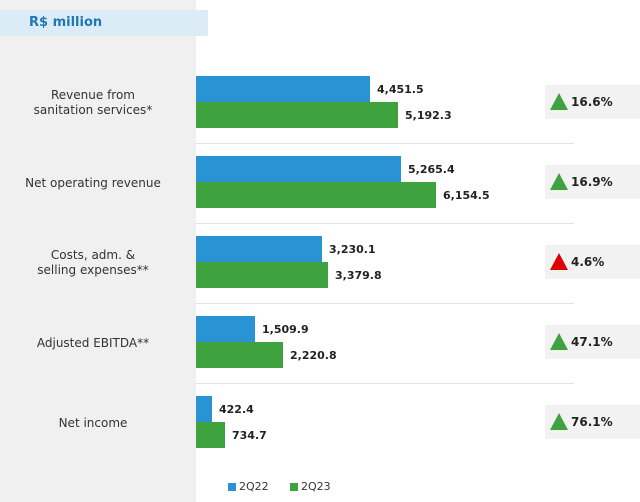 The height and width of the screenshot is (502, 640). Describe the element at coordinates (466, 195) in the screenshot. I see `value-label-net-operating-revenue-2q23: 6,154.5` at that location.